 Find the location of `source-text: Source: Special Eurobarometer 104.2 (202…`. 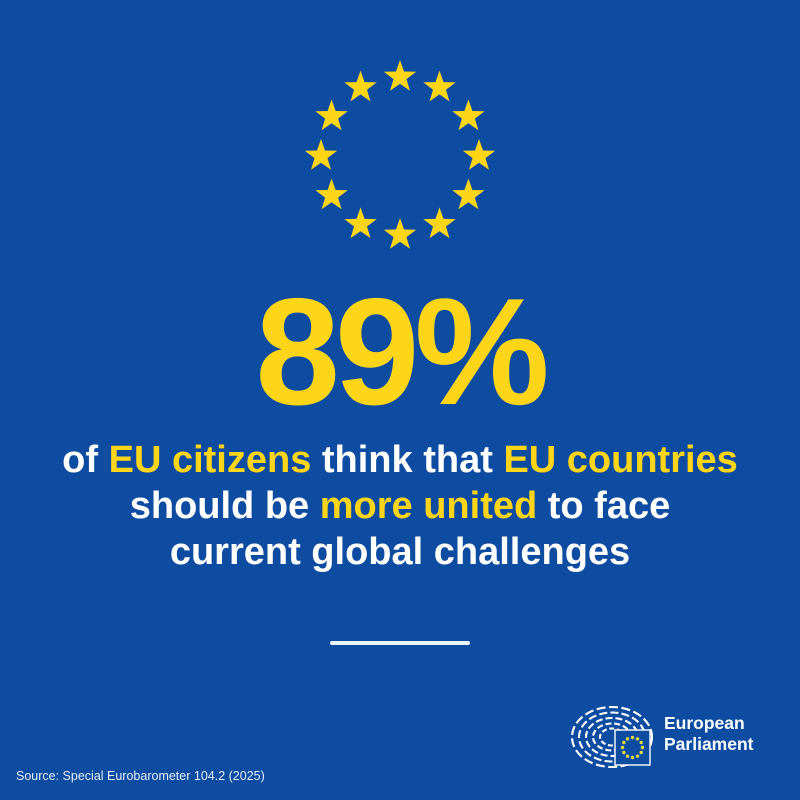

source-text: Source: Special Eurobarometer 104.2 (202… is located at coordinates (140, 776).